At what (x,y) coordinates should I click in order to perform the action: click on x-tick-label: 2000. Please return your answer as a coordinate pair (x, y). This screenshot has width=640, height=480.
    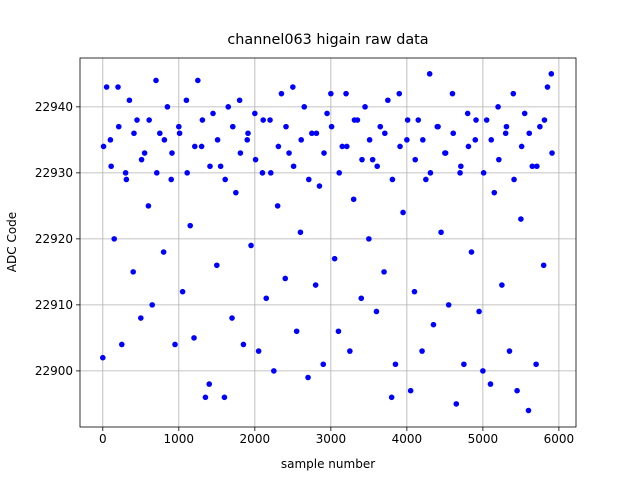
    Looking at the image, I should click on (255, 439).